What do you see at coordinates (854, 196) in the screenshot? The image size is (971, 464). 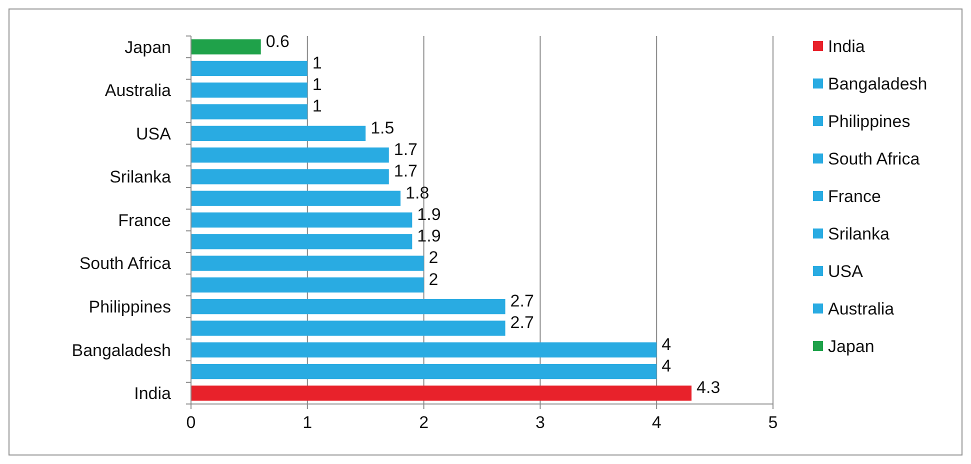 I see `legend-label: France` at bounding box center [854, 196].